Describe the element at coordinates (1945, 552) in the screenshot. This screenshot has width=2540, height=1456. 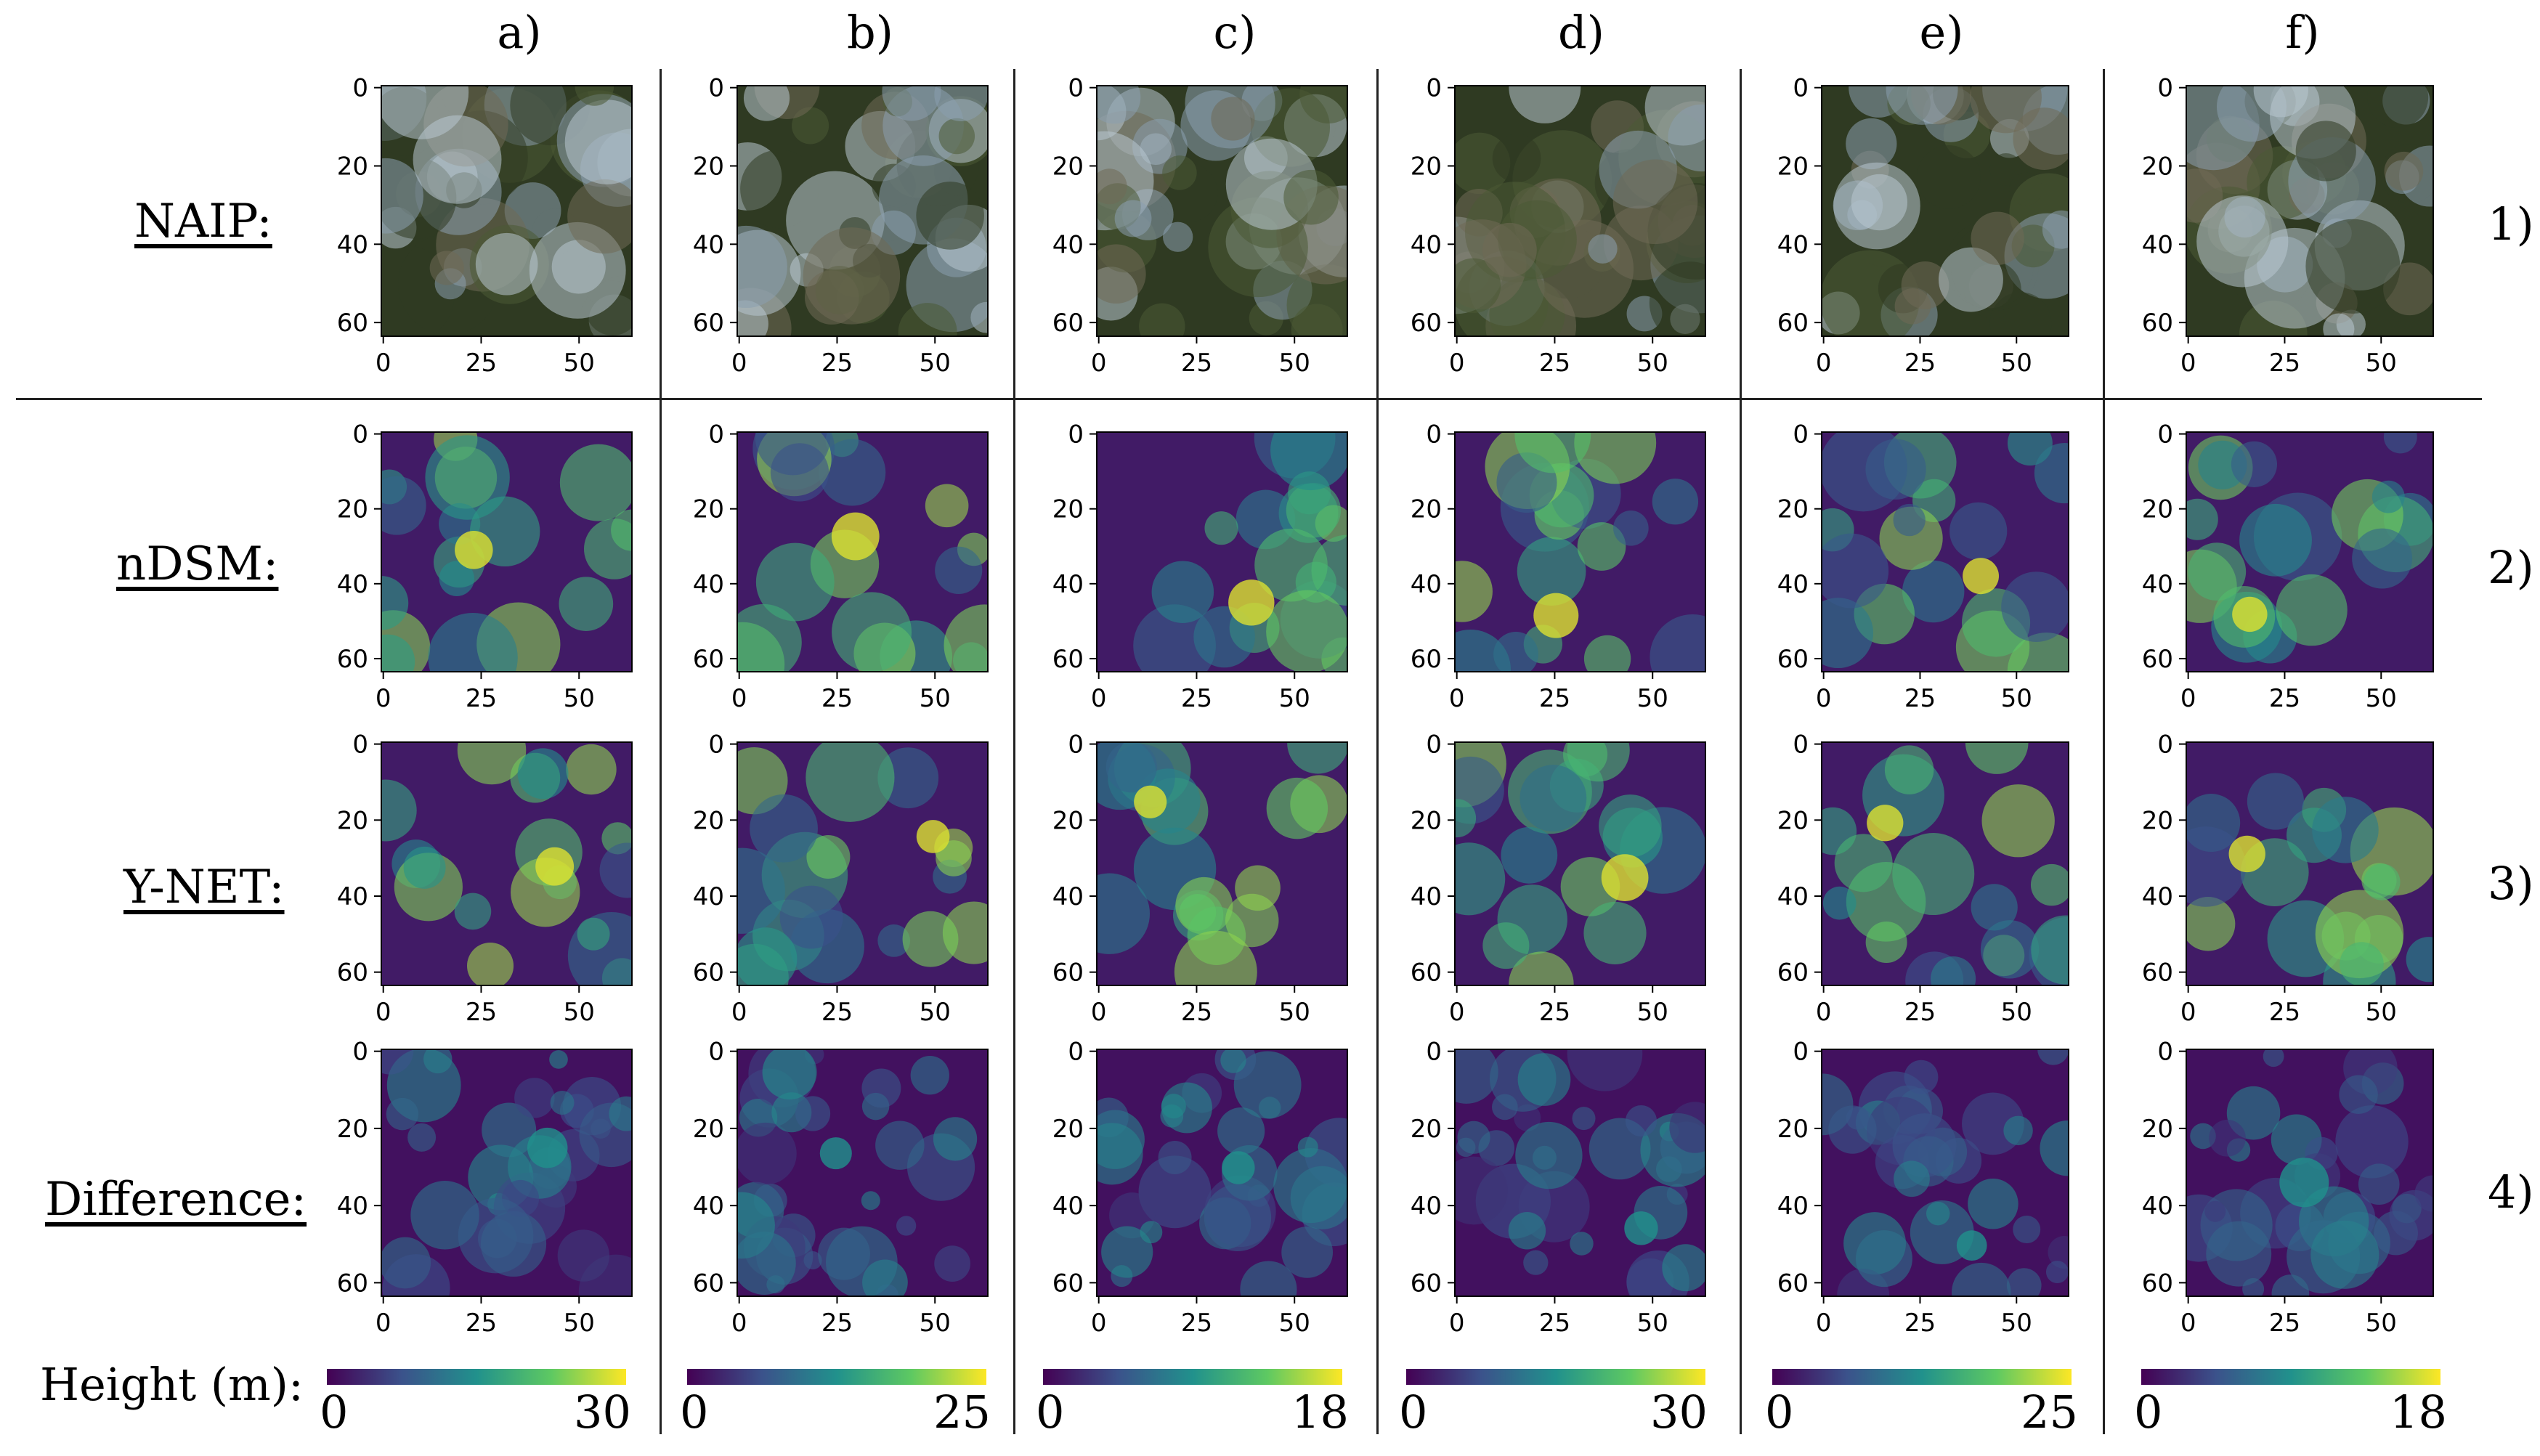
I see `panel-2-e` at that location.